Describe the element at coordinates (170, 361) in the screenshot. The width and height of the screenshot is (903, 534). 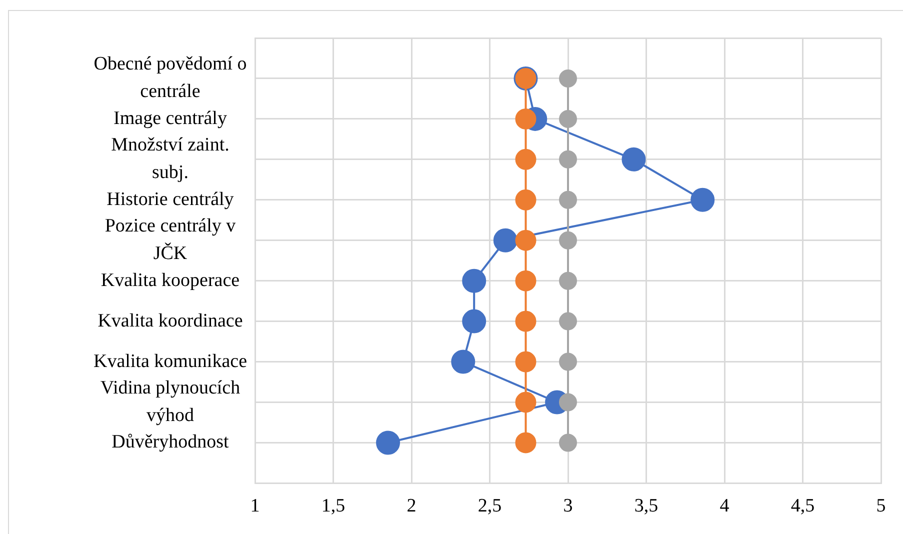
I see `y-tick-label: Kvalita komunikace` at that location.